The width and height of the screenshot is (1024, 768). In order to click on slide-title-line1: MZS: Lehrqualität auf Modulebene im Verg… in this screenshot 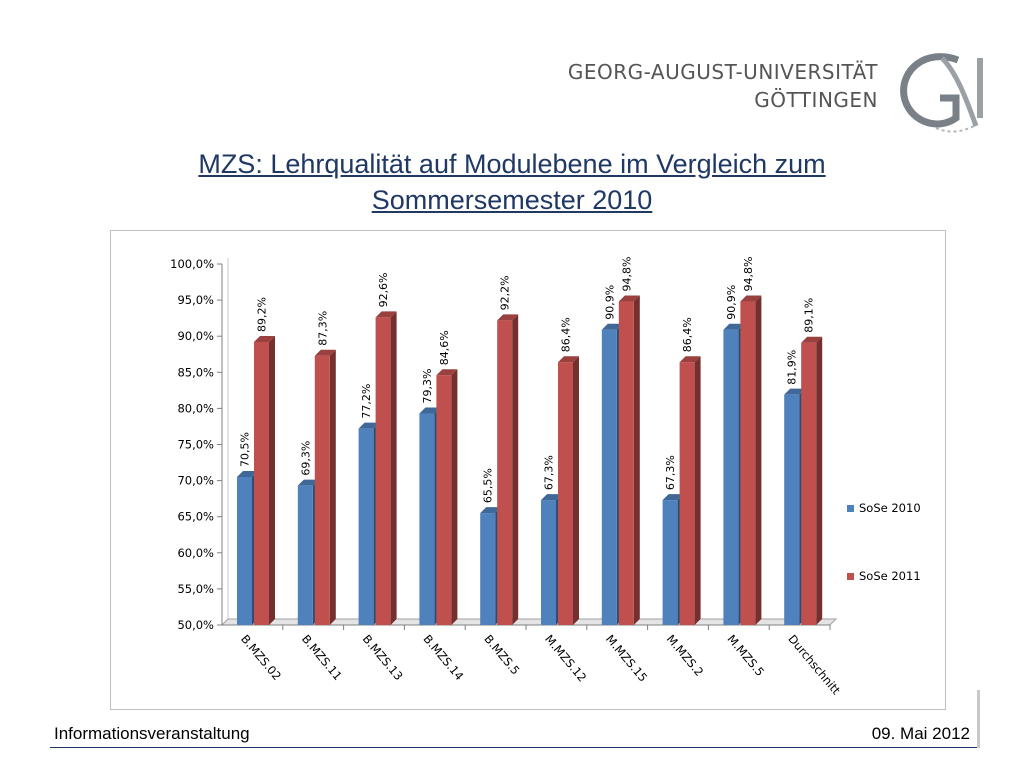, I will do `click(512, 164)`.